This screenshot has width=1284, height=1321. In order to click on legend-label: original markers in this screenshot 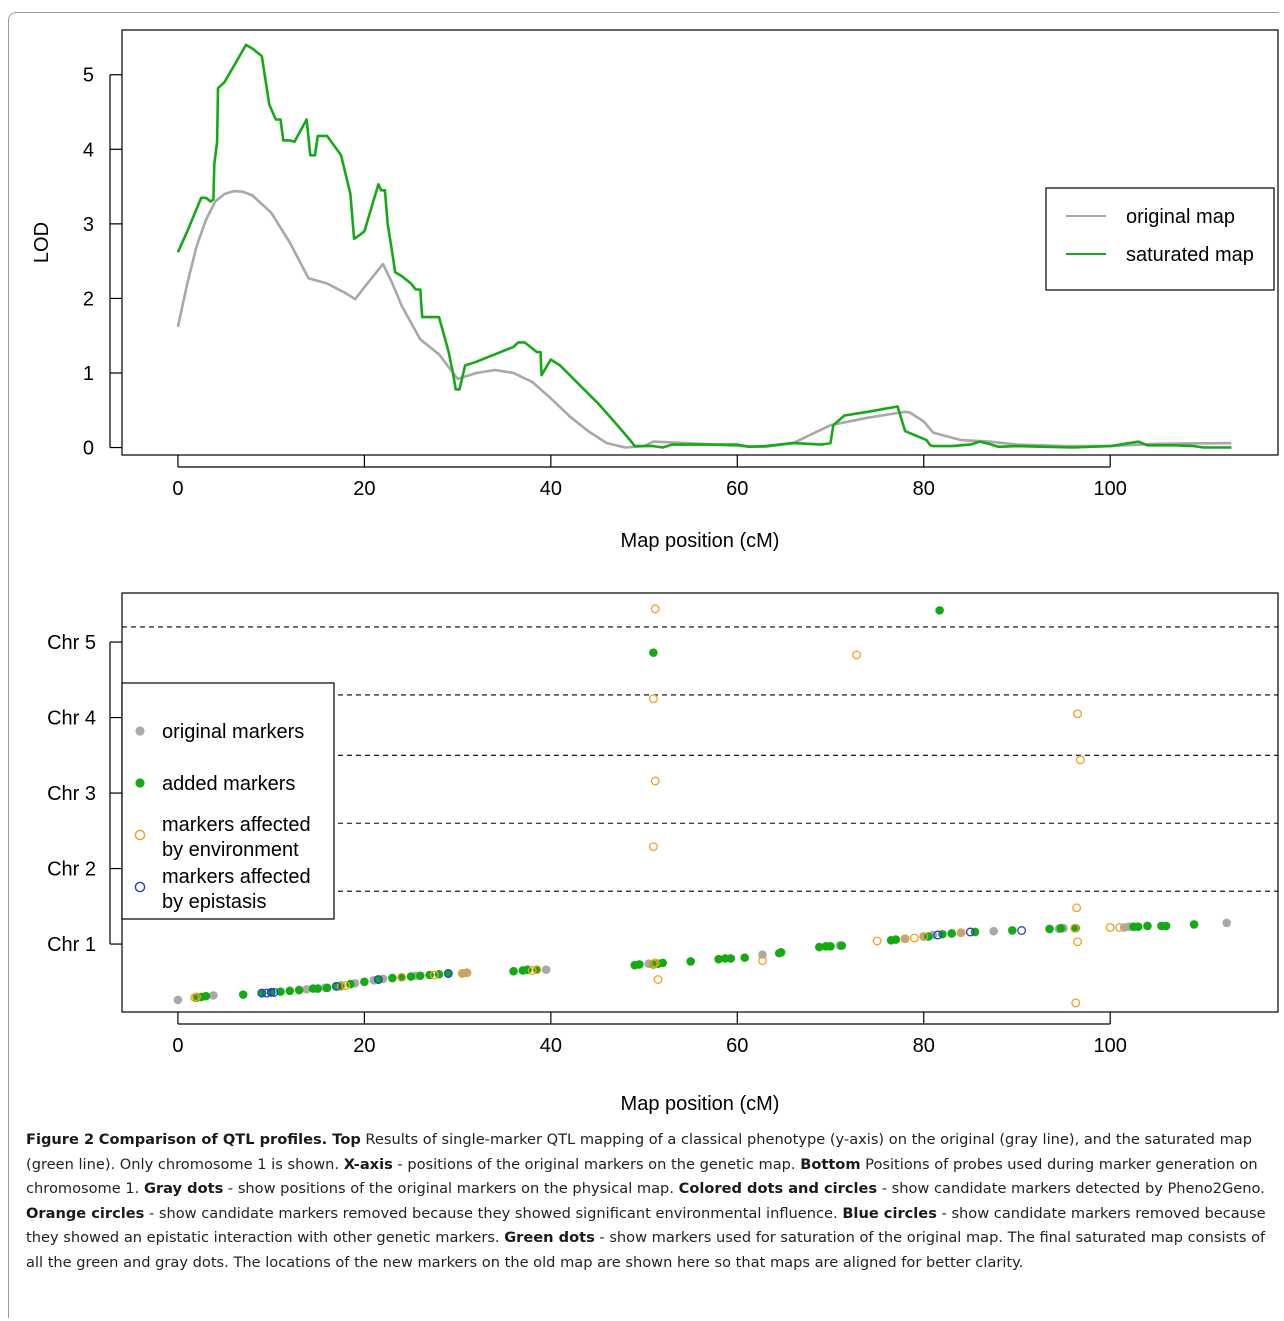, I will do `click(233, 732)`.